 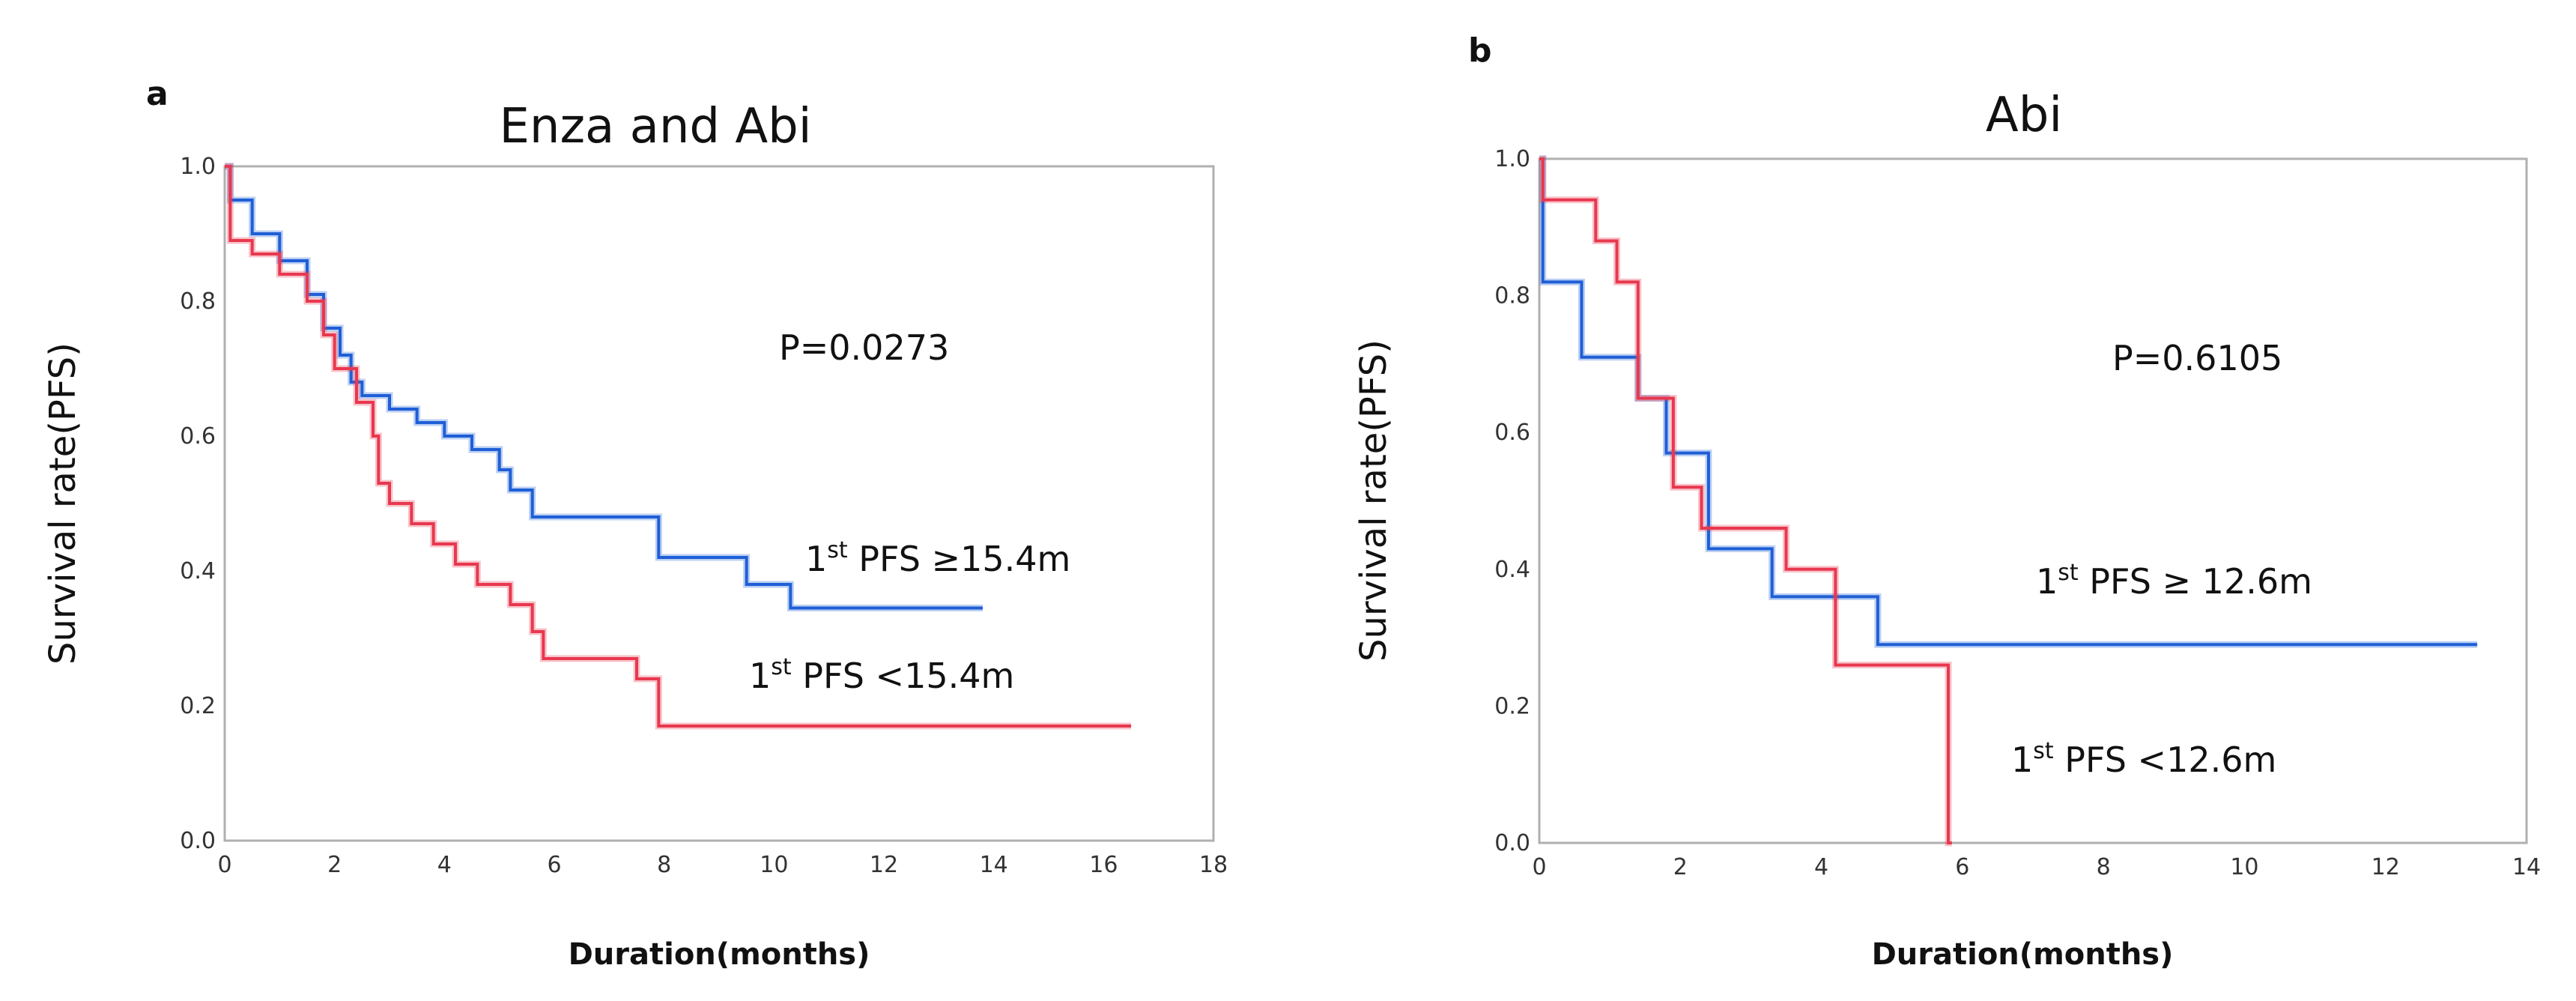 I want to click on panel-a-legend-high: 1st PFS ≥15.4m, so click(x=938, y=558).